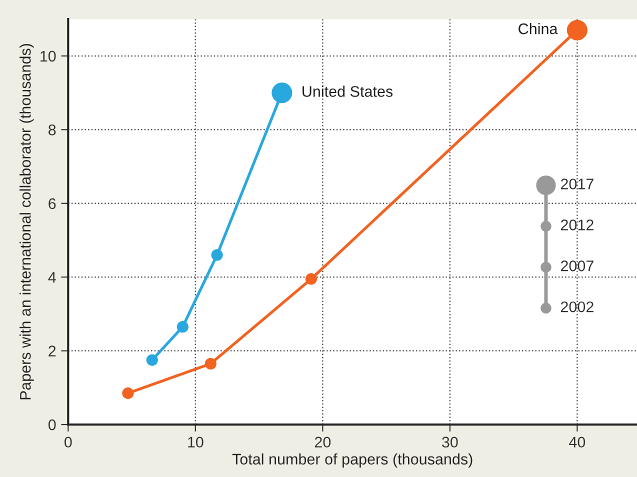 Image resolution: width=637 pixels, height=477 pixels. Describe the element at coordinates (52, 130) in the screenshot. I see `y-tick-label: 8` at that location.